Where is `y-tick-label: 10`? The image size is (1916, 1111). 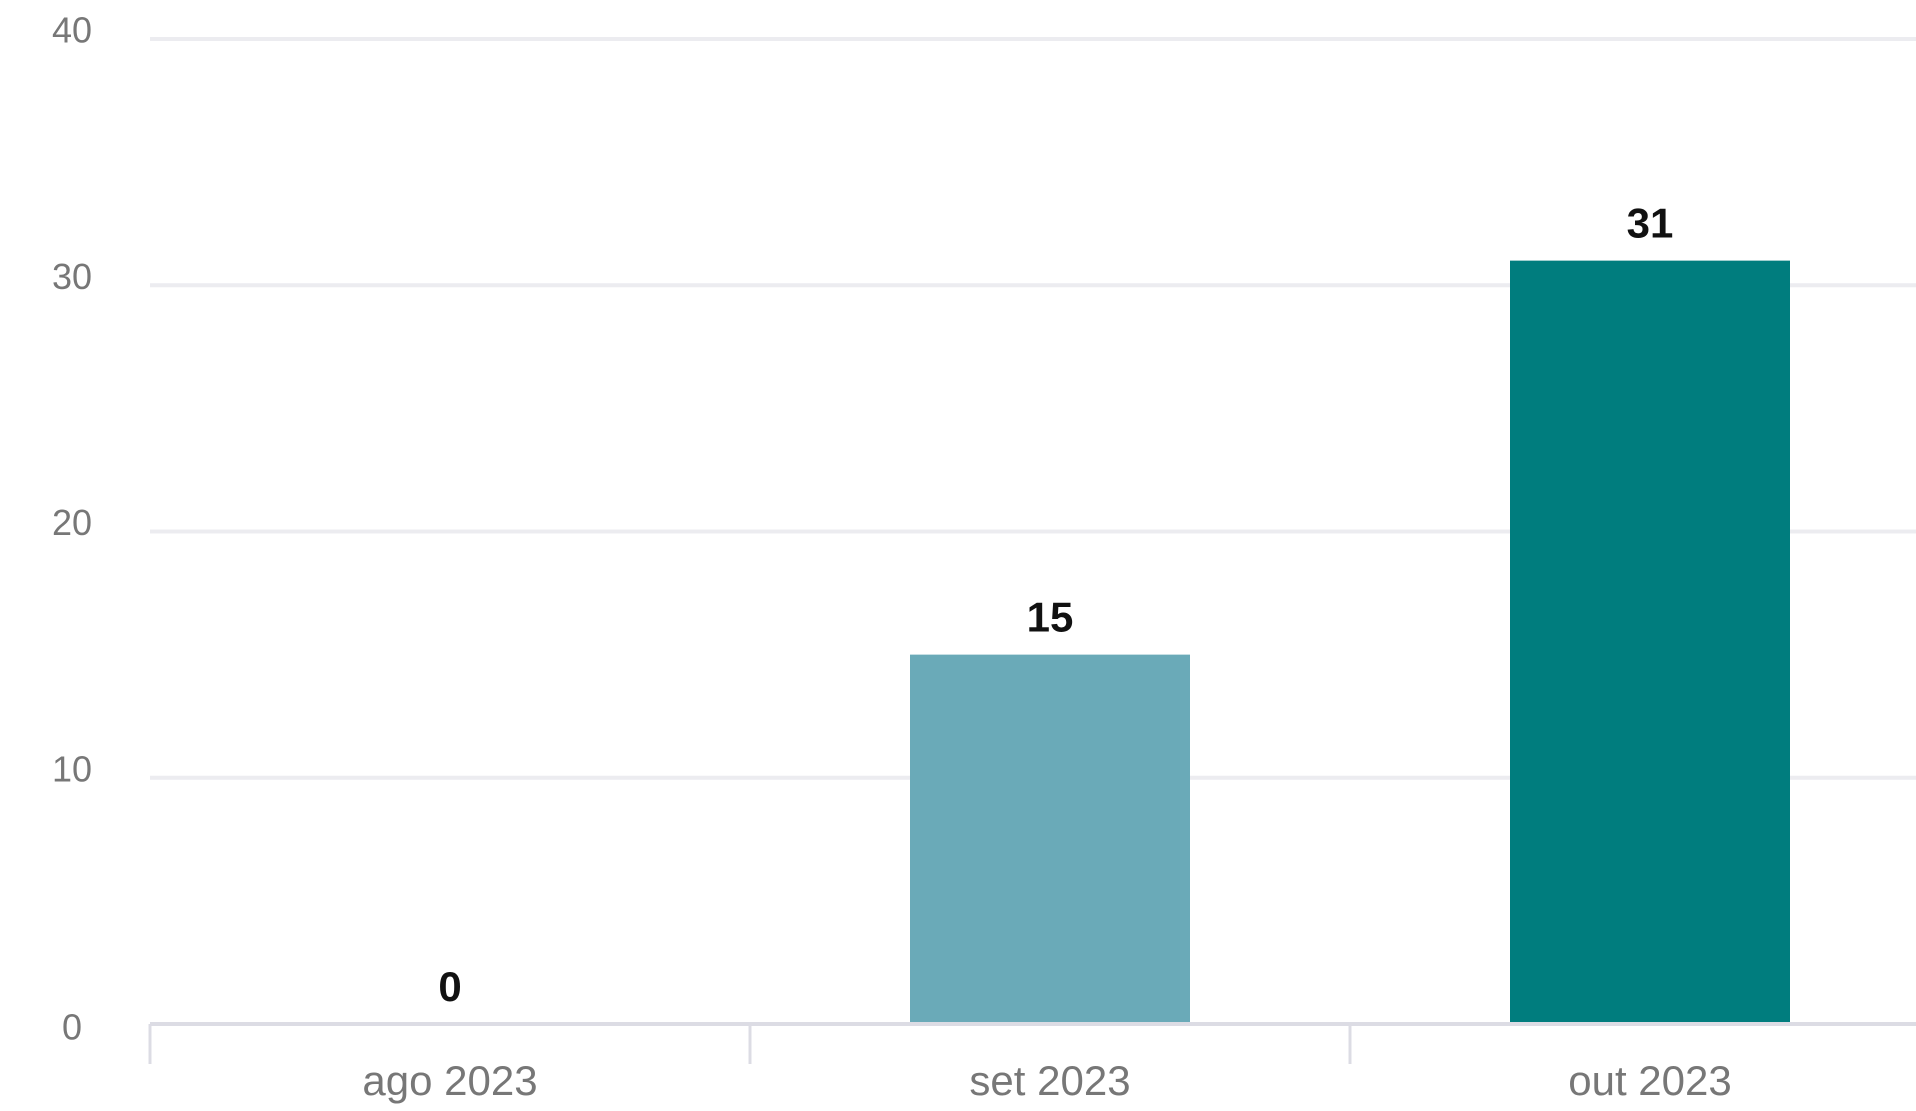
y-tick-label: 10 is located at coordinates (72, 768).